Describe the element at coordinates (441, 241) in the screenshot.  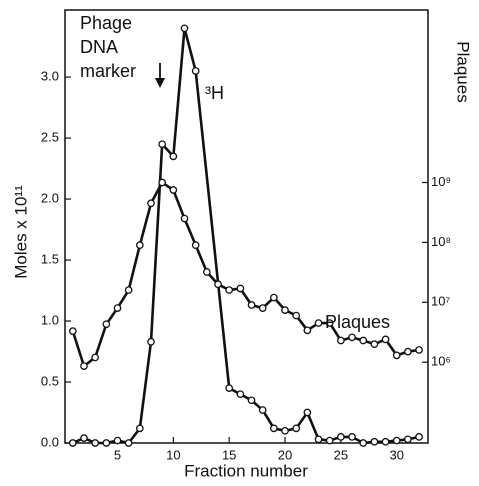
I see `y2-tick-label: 10⁸` at that location.